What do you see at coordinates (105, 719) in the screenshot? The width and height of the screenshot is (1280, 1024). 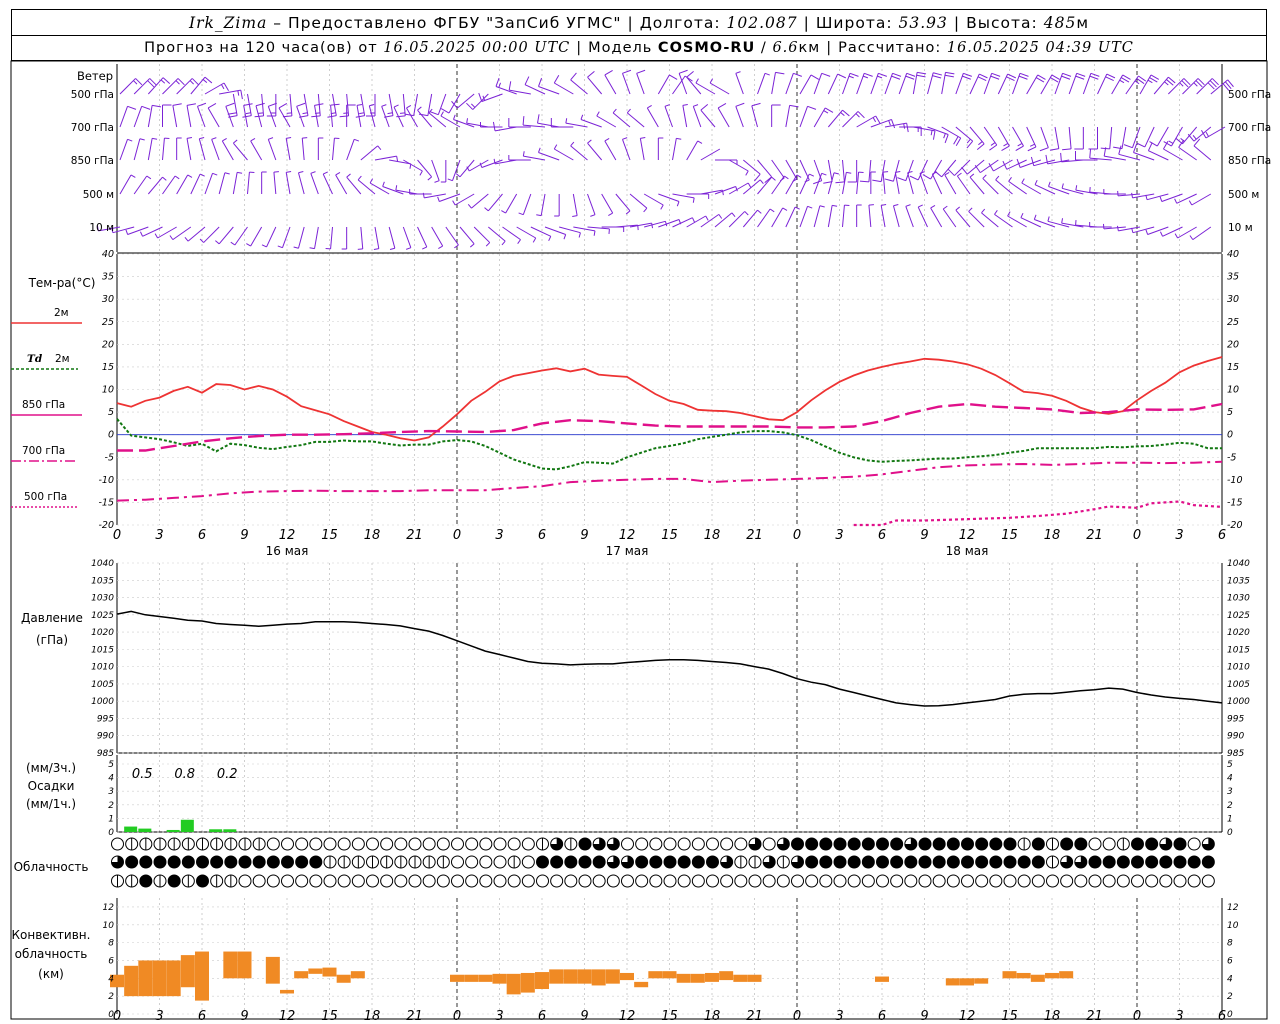 I see `pressure-tick-left: 995` at bounding box center [105, 719].